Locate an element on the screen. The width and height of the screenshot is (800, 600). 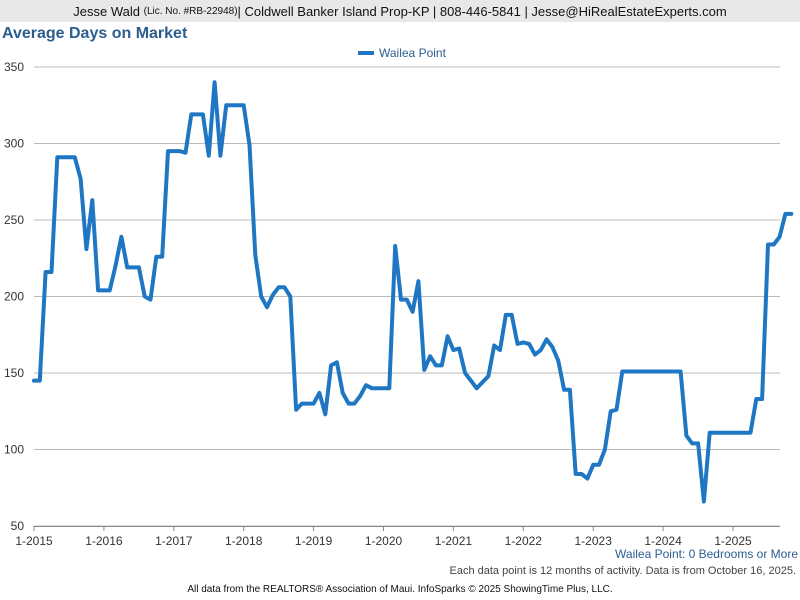
x-tick-label: 1-2024 is located at coordinates (663, 541).